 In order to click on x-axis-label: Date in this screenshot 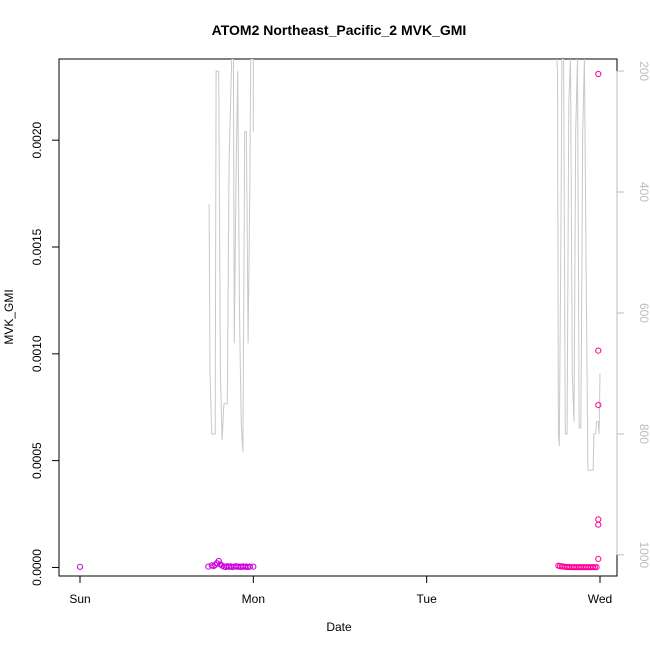, I will do `click(339, 627)`.